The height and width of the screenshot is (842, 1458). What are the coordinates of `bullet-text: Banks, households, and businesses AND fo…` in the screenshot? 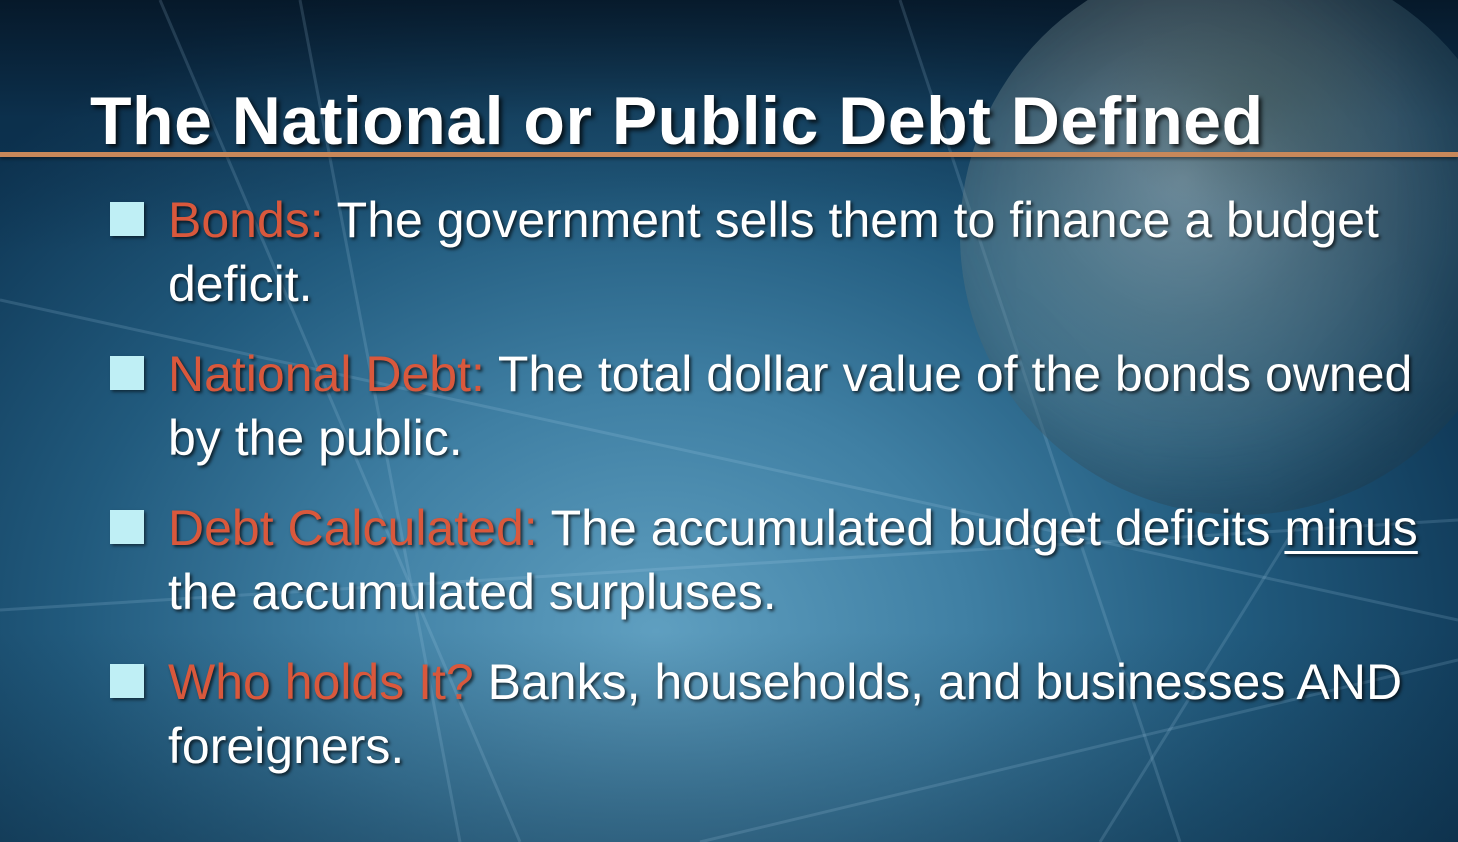 It's located at (785, 714).